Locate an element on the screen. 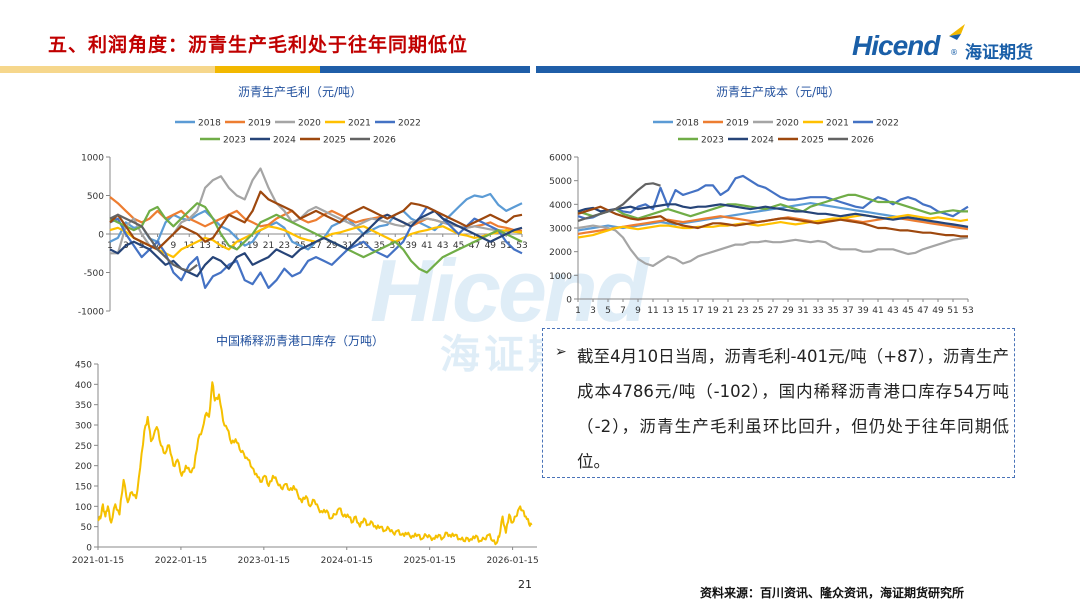 The image size is (1080, 607). x-tick-label: 2023-01-15 is located at coordinates (264, 561).